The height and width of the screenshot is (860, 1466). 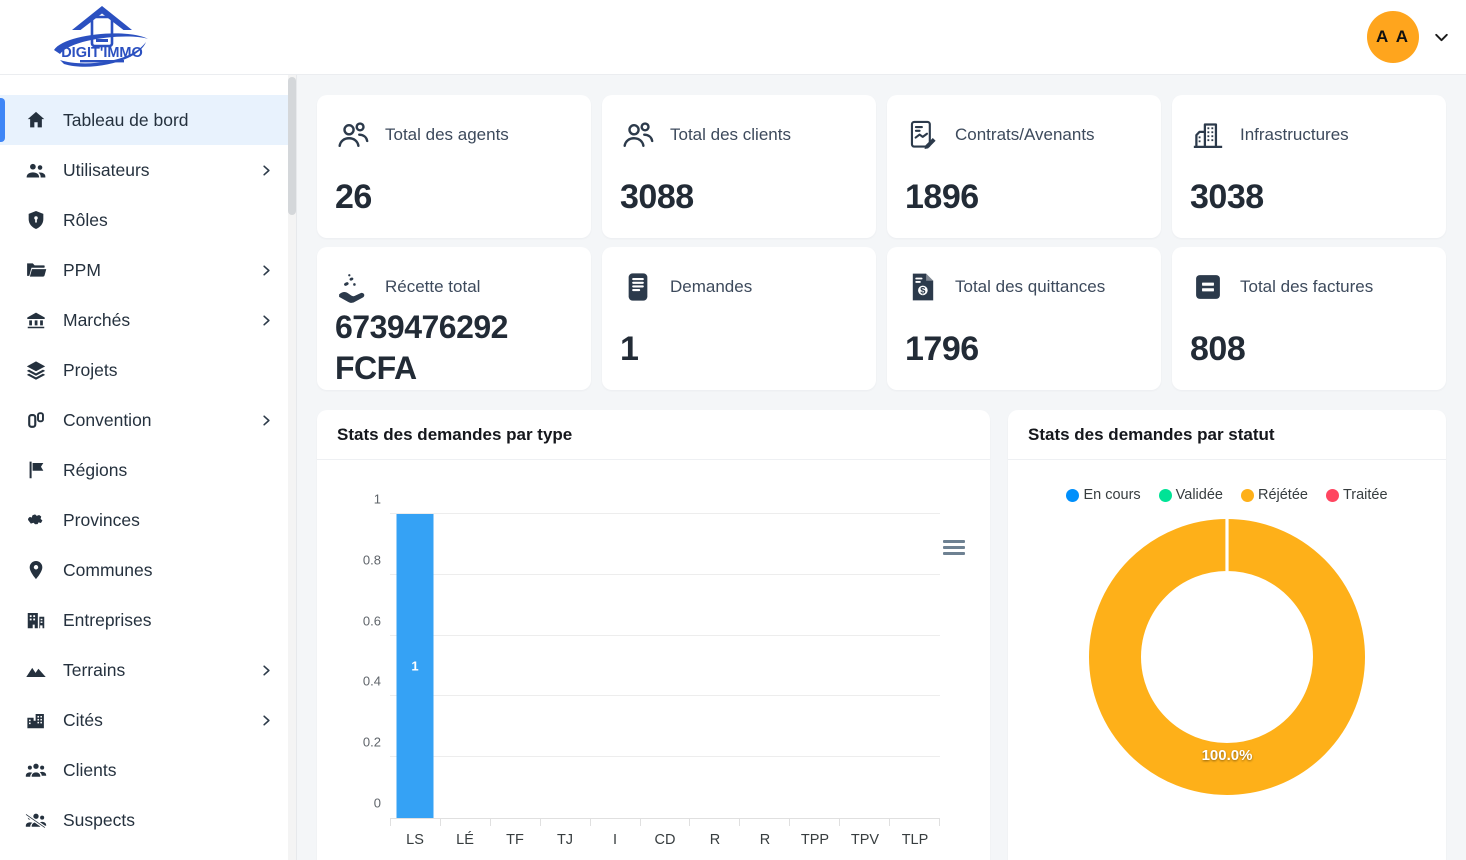 What do you see at coordinates (108, 569) in the screenshot?
I see `sidebar-item-label: Communes` at bounding box center [108, 569].